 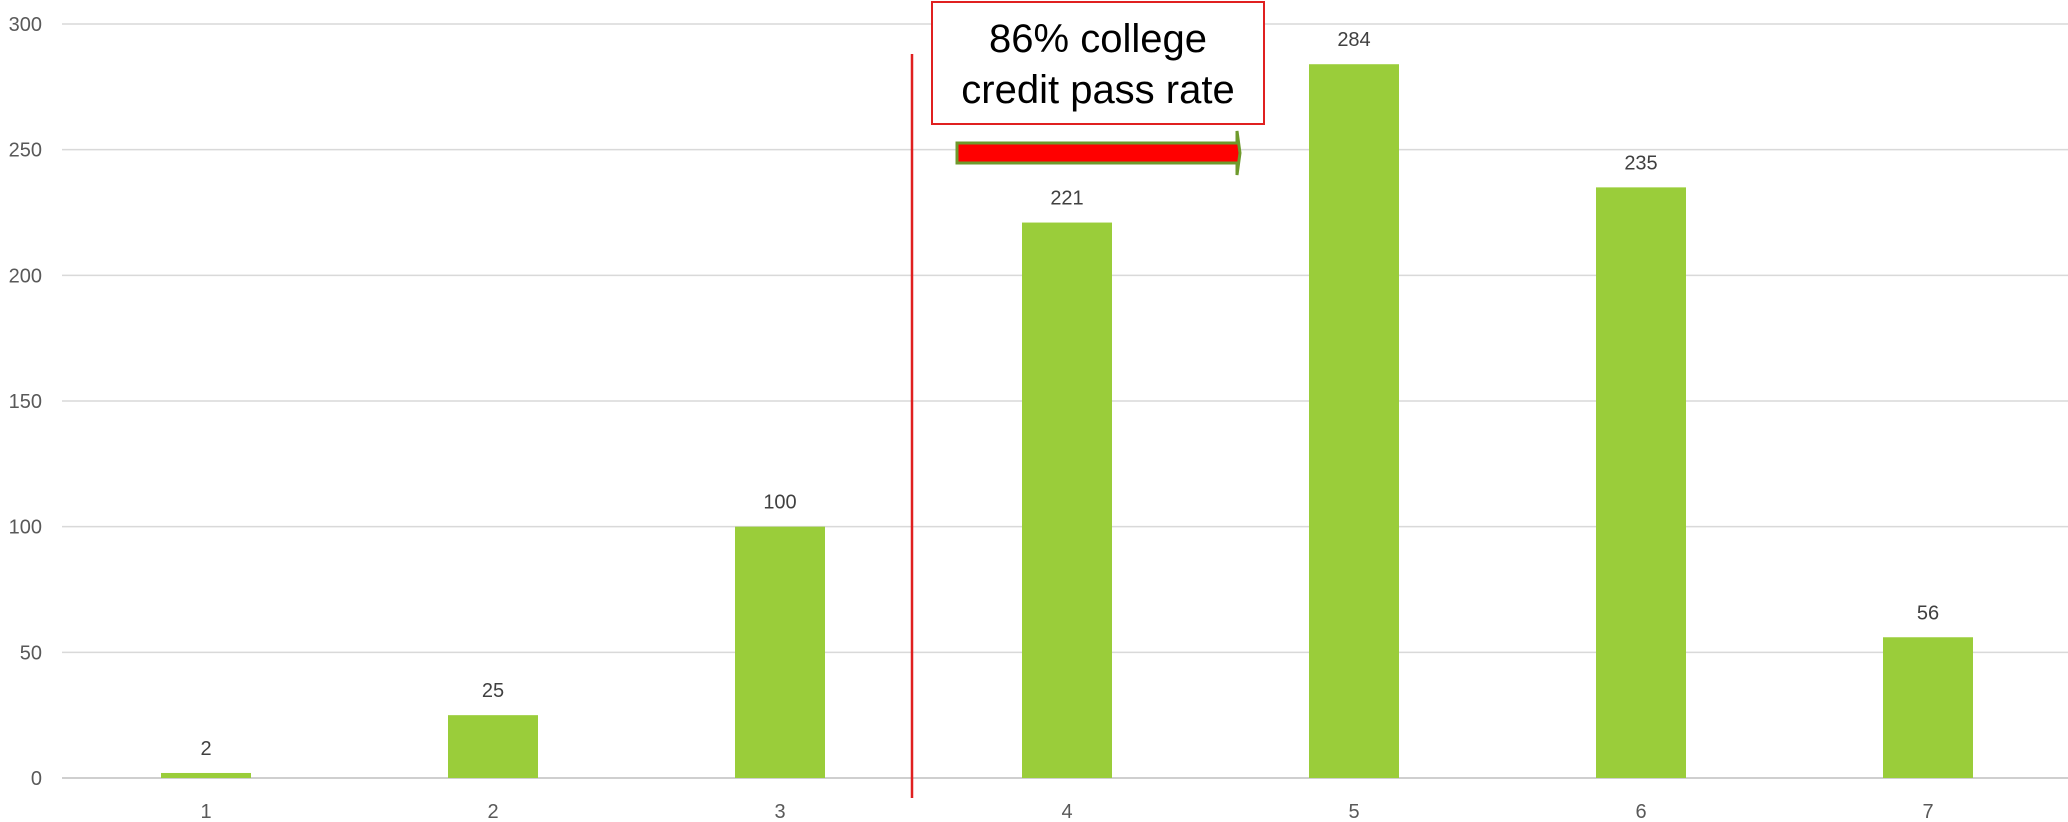 I want to click on x-tick-label: 3, so click(x=779, y=811).